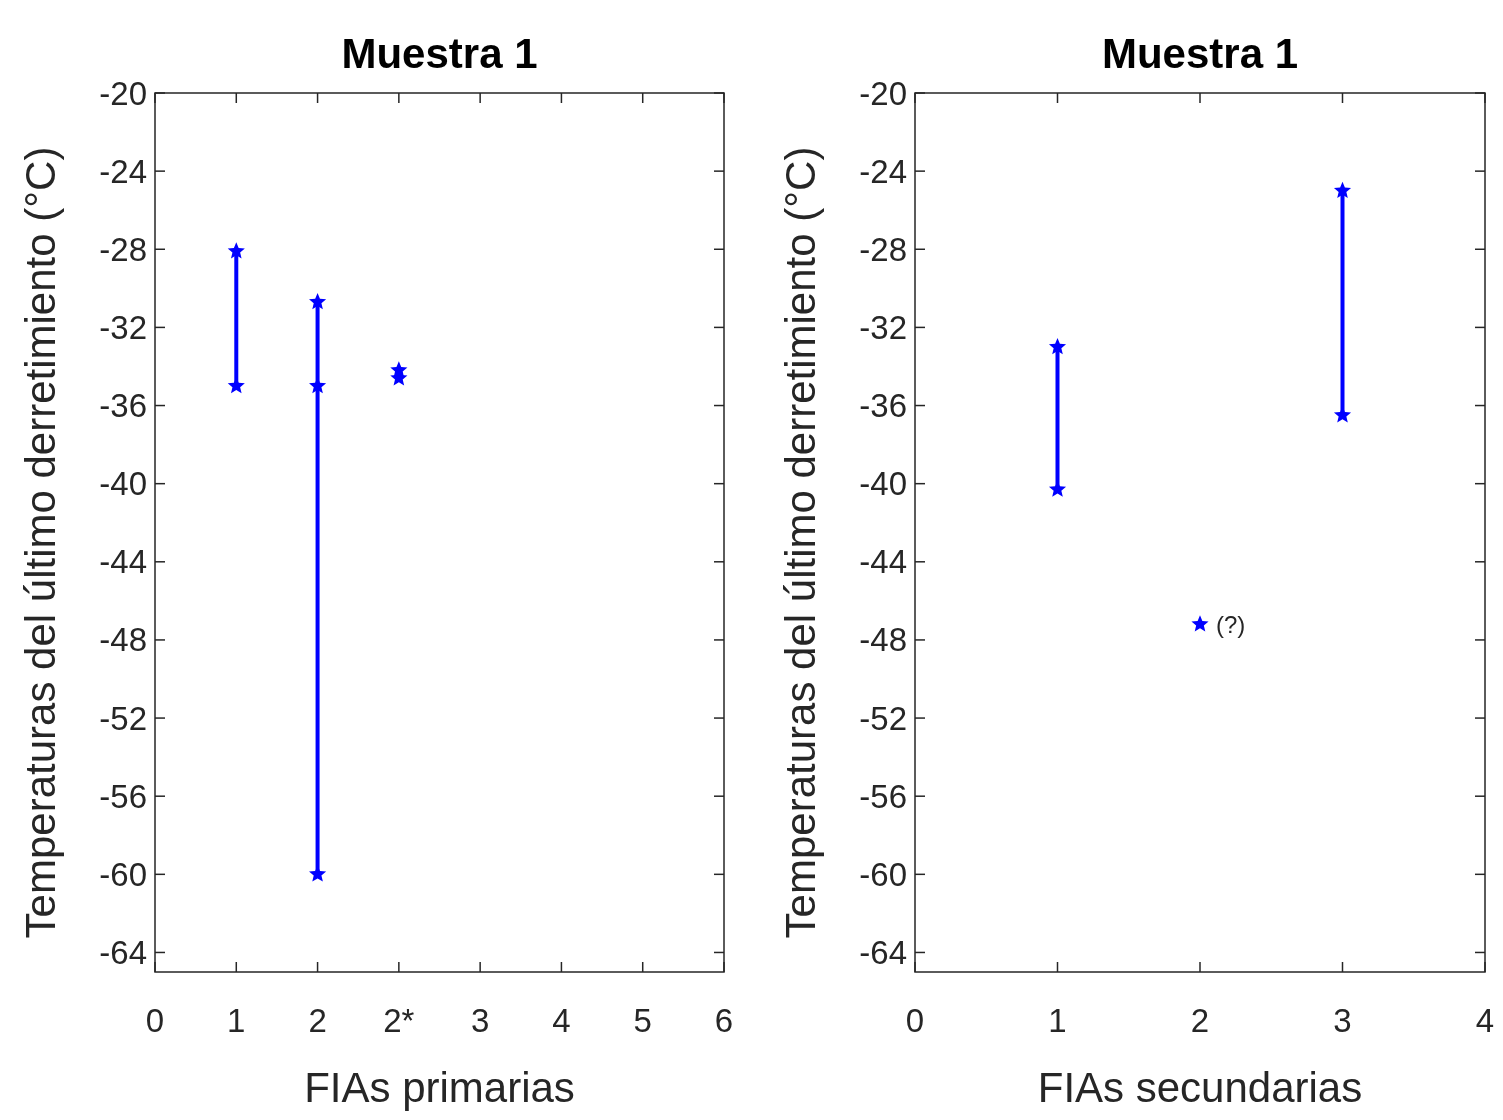  What do you see at coordinates (724, 1020) in the screenshot?
I see `x-tick-label: 6` at bounding box center [724, 1020].